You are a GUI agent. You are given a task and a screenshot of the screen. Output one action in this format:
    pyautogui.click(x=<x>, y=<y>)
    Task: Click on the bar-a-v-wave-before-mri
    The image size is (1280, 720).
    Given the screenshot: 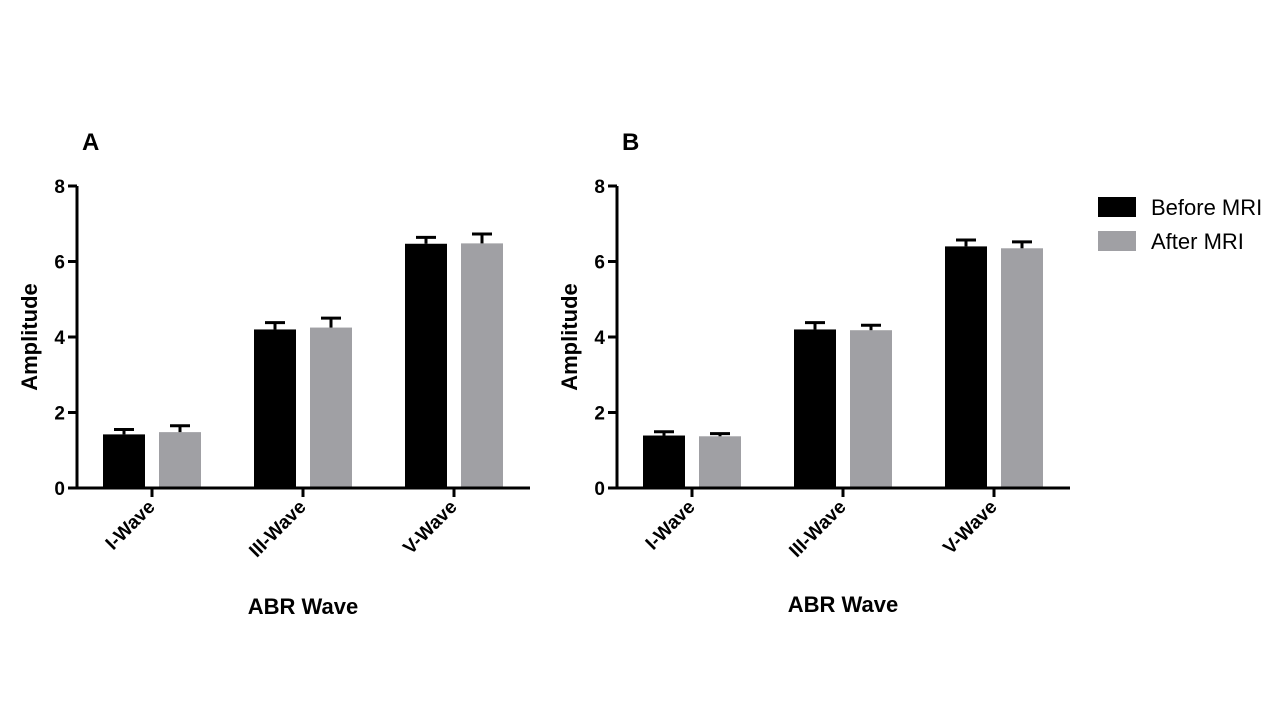 What is the action you would take?
    pyautogui.click(x=426, y=365)
    